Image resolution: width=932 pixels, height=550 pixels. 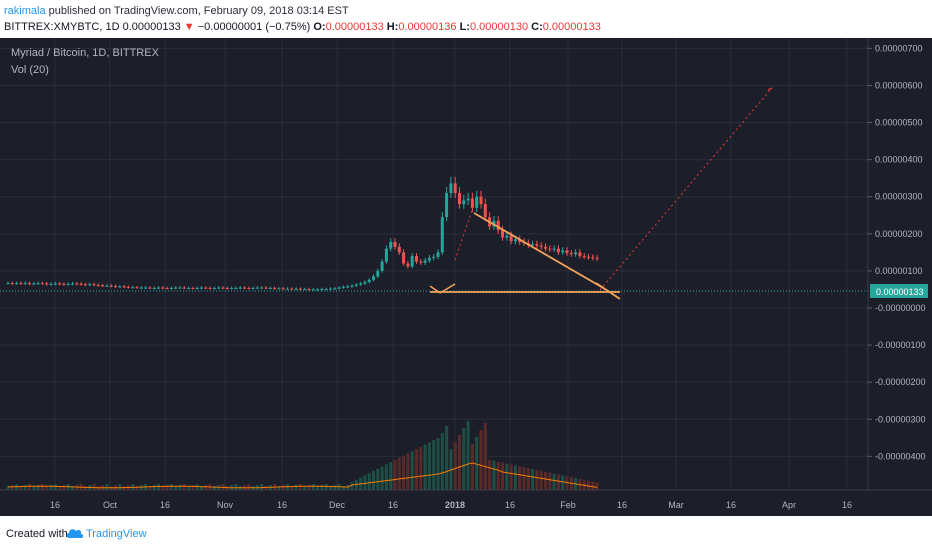 What do you see at coordinates (254, 27) in the screenshot?
I see `change-value: −0.00000001 (−0.75%)` at bounding box center [254, 27].